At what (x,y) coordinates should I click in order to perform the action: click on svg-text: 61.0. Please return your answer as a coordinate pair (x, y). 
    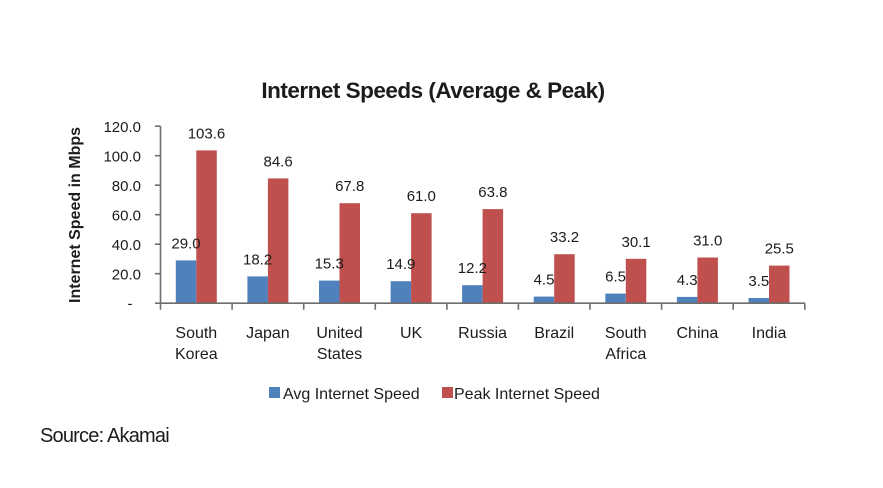
    Looking at the image, I should click on (421, 196).